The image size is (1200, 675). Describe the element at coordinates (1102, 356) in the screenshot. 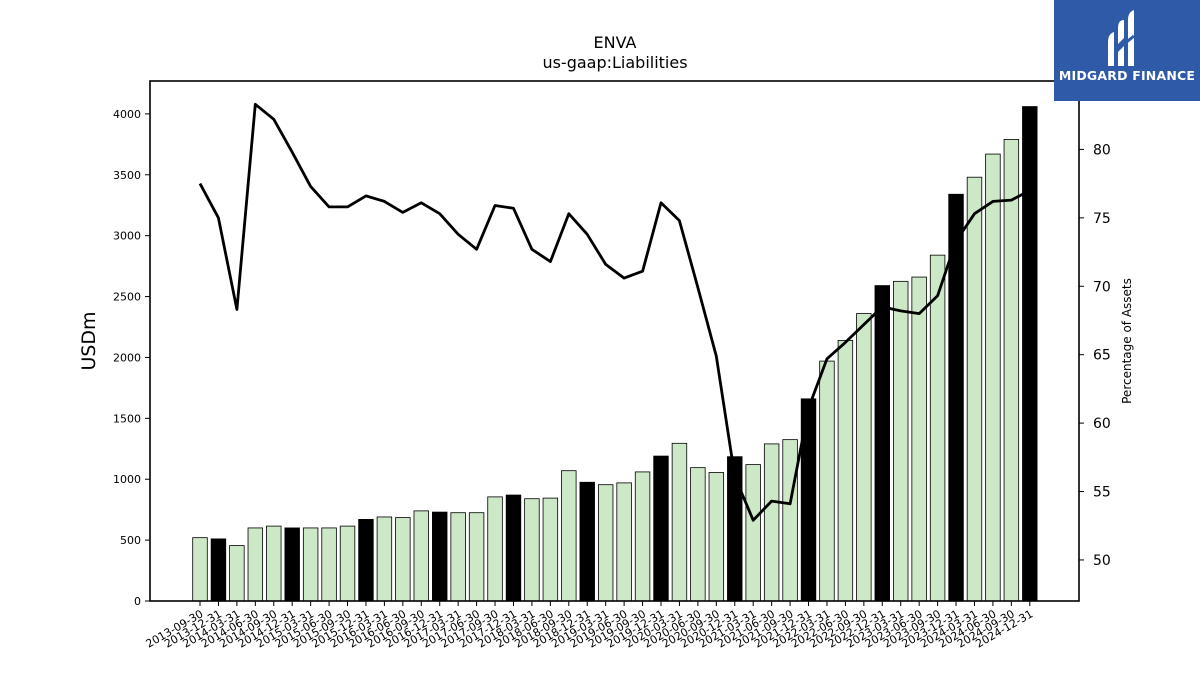

I see `y2-tick-label: 65` at that location.